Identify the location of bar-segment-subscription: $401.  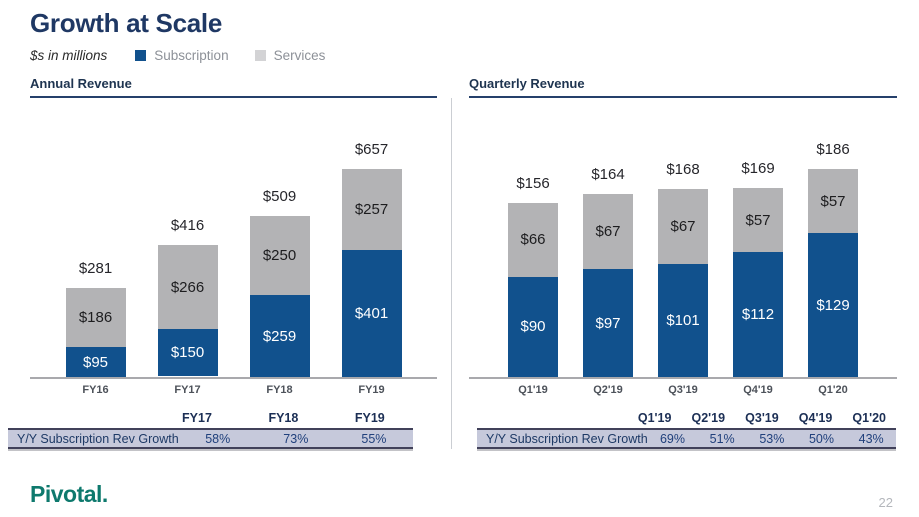
(371, 313).